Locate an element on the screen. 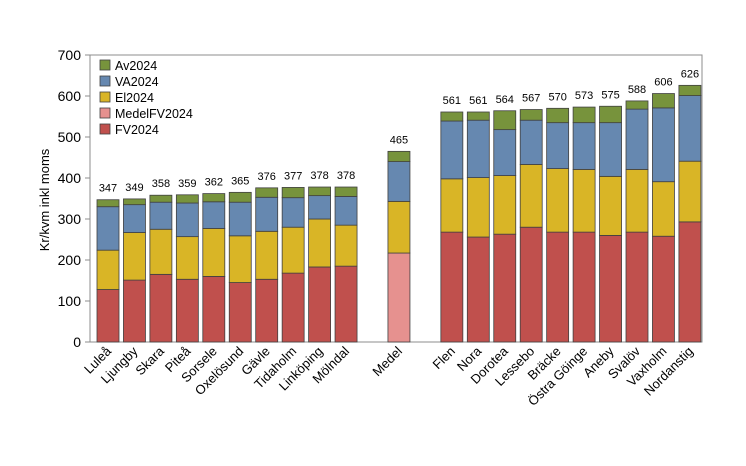 This screenshot has height=466, width=746. bar-fv2024-vaxholm is located at coordinates (663, 289).